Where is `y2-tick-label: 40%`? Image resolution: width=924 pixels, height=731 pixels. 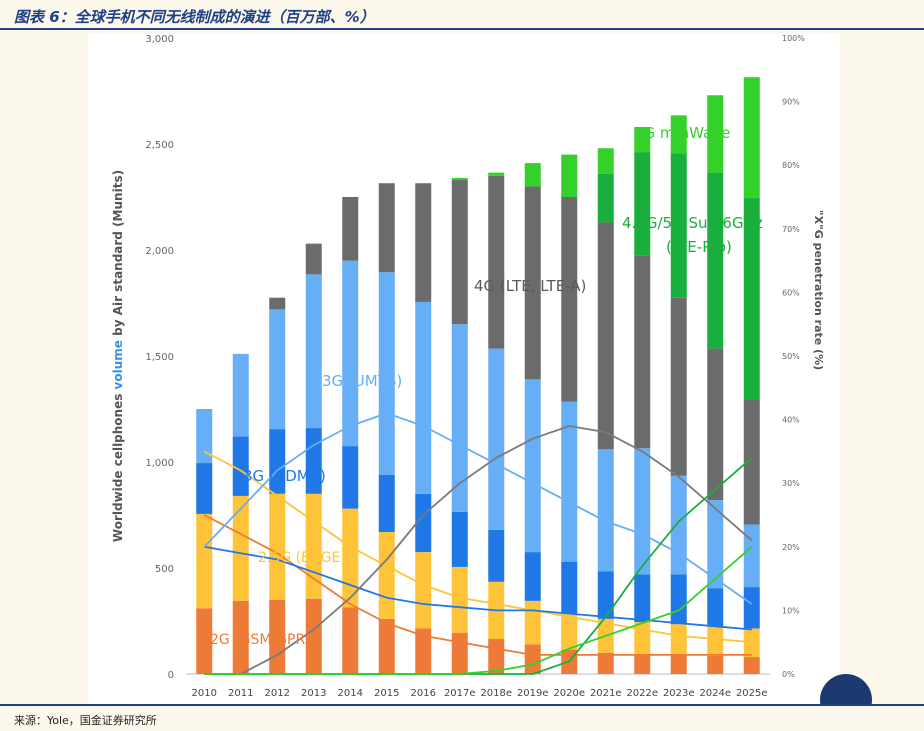 y2-tick-label: 40% is located at coordinates (791, 420).